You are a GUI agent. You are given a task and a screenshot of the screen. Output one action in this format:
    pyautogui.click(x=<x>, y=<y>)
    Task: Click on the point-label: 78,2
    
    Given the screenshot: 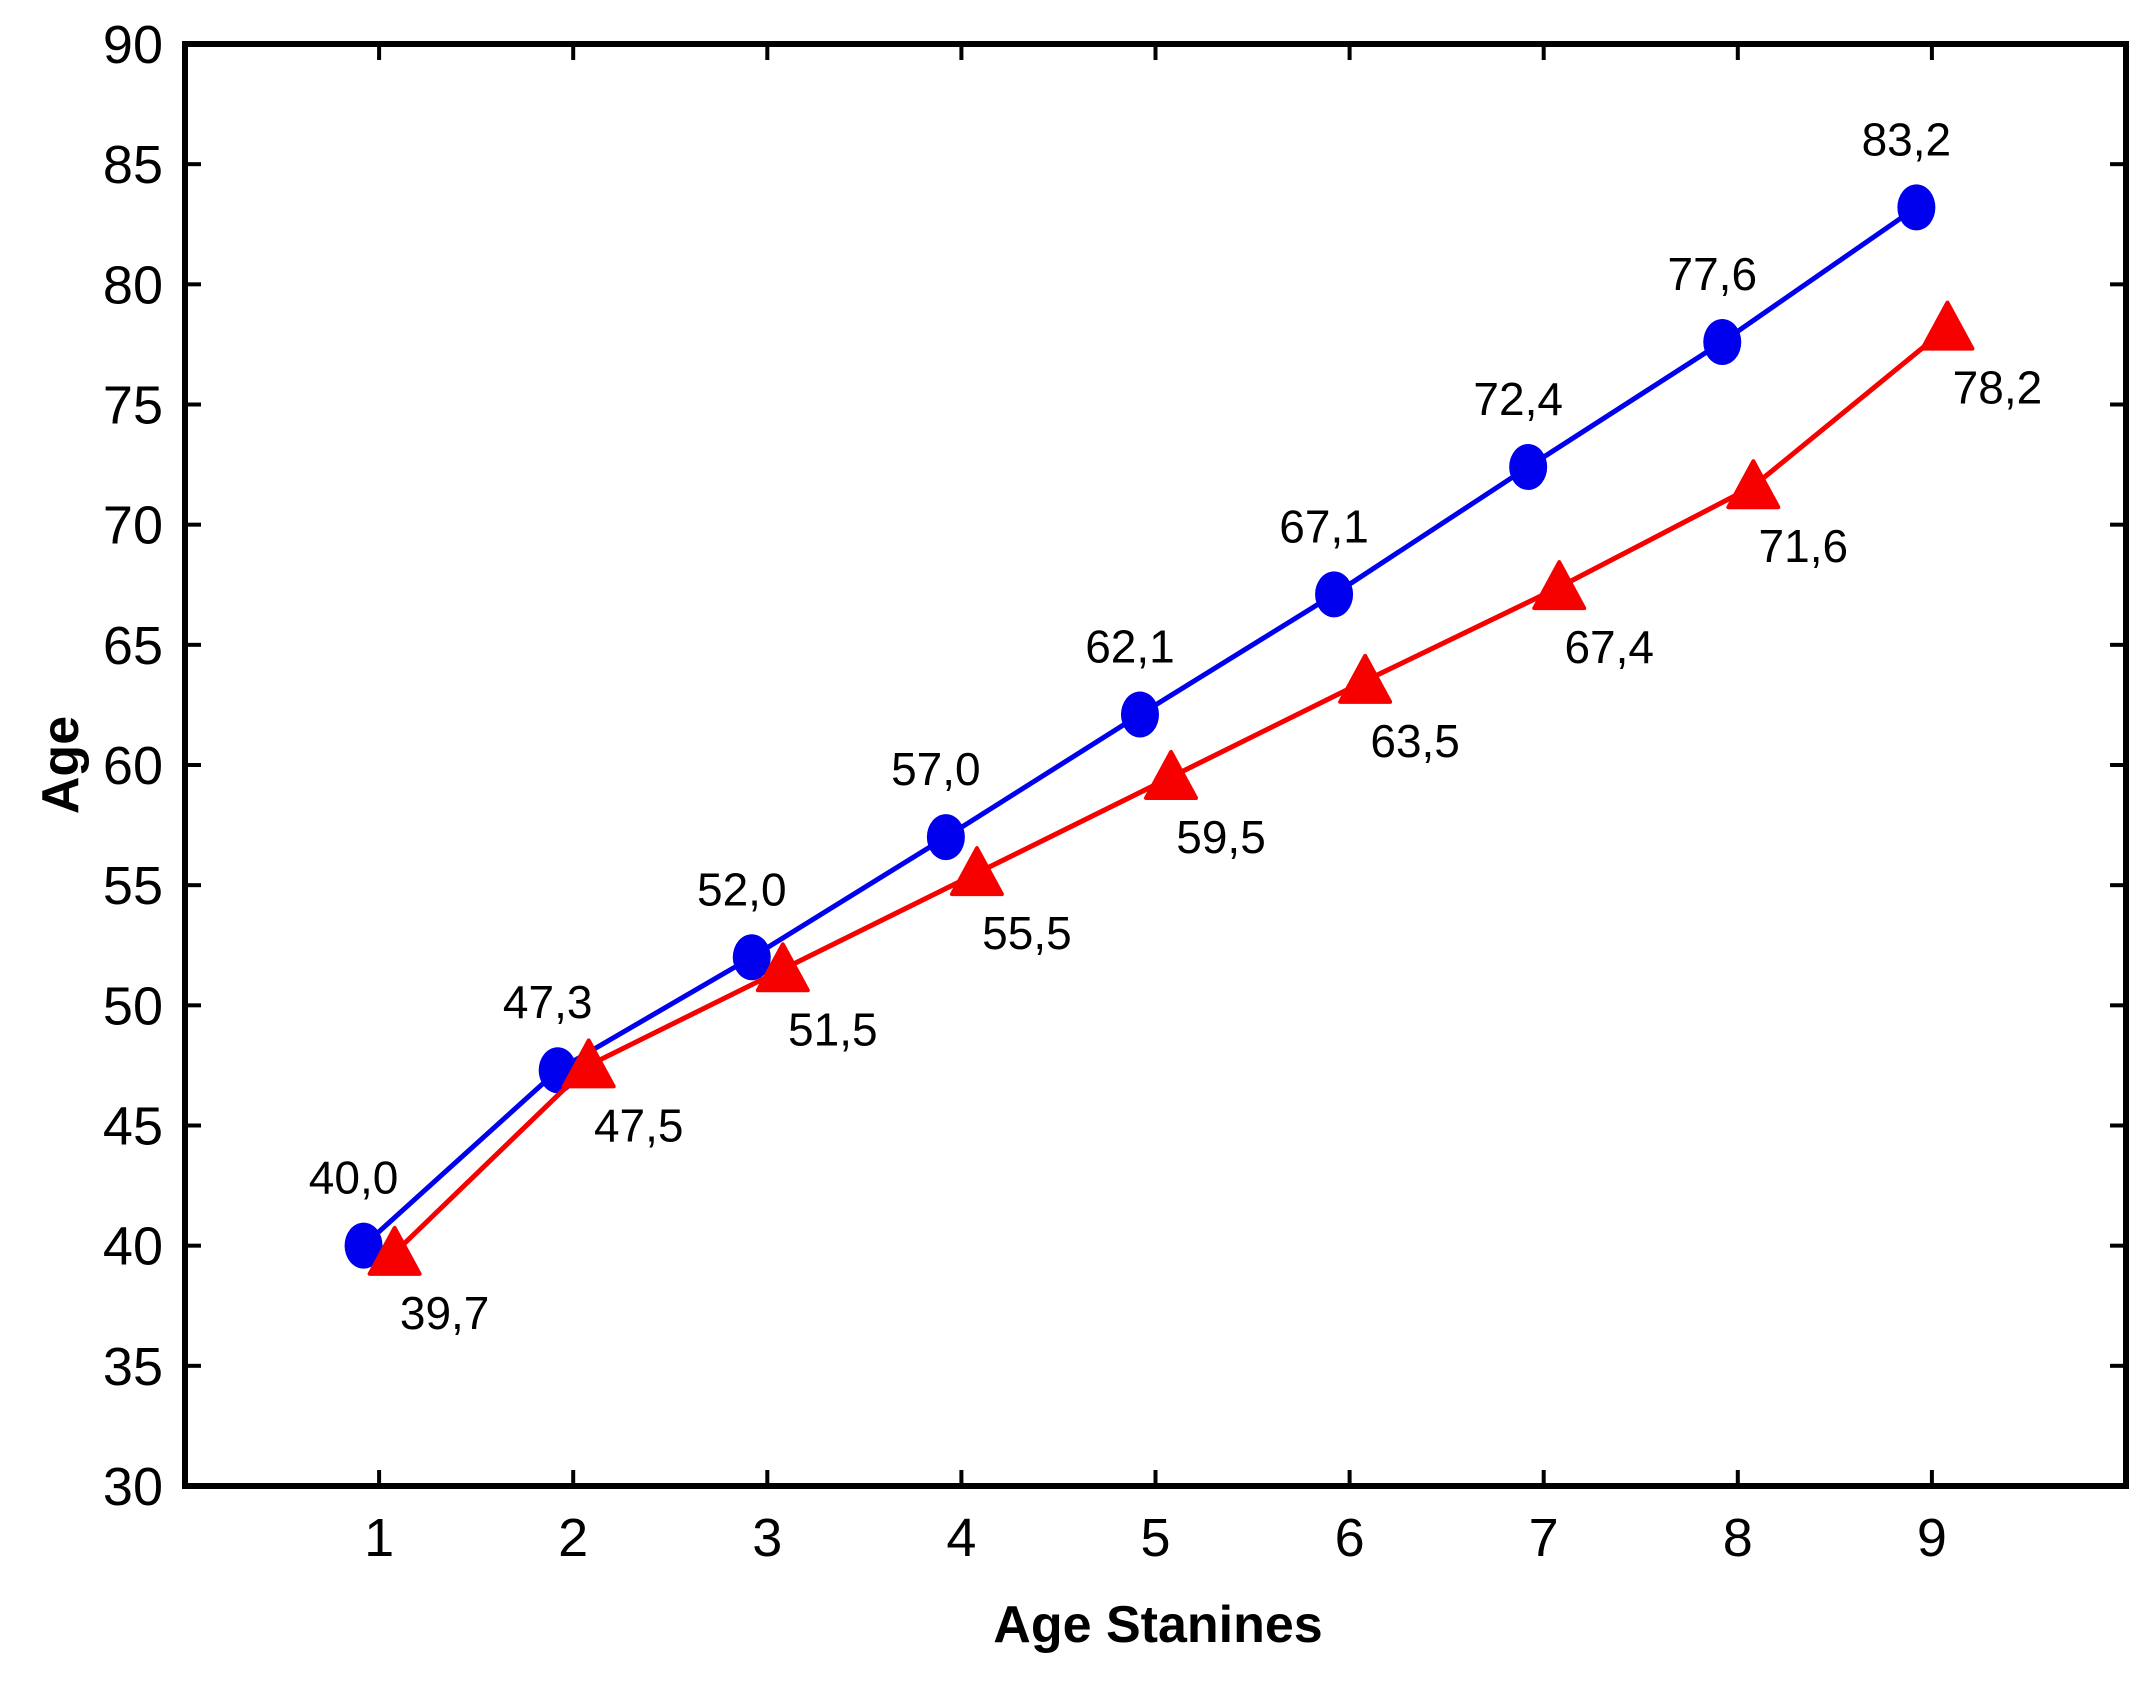 What is the action you would take?
    pyautogui.click(x=1998, y=388)
    